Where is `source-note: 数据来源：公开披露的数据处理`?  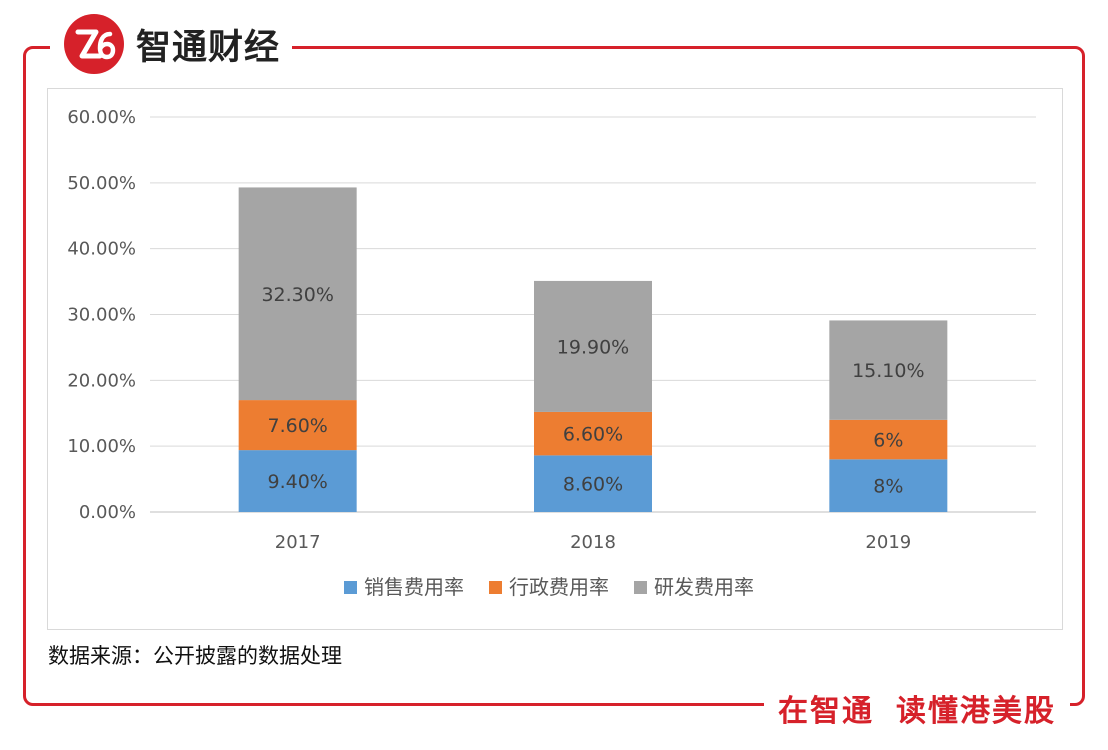
source-note: 数据来源：公开披露的数据处理 is located at coordinates (195, 656).